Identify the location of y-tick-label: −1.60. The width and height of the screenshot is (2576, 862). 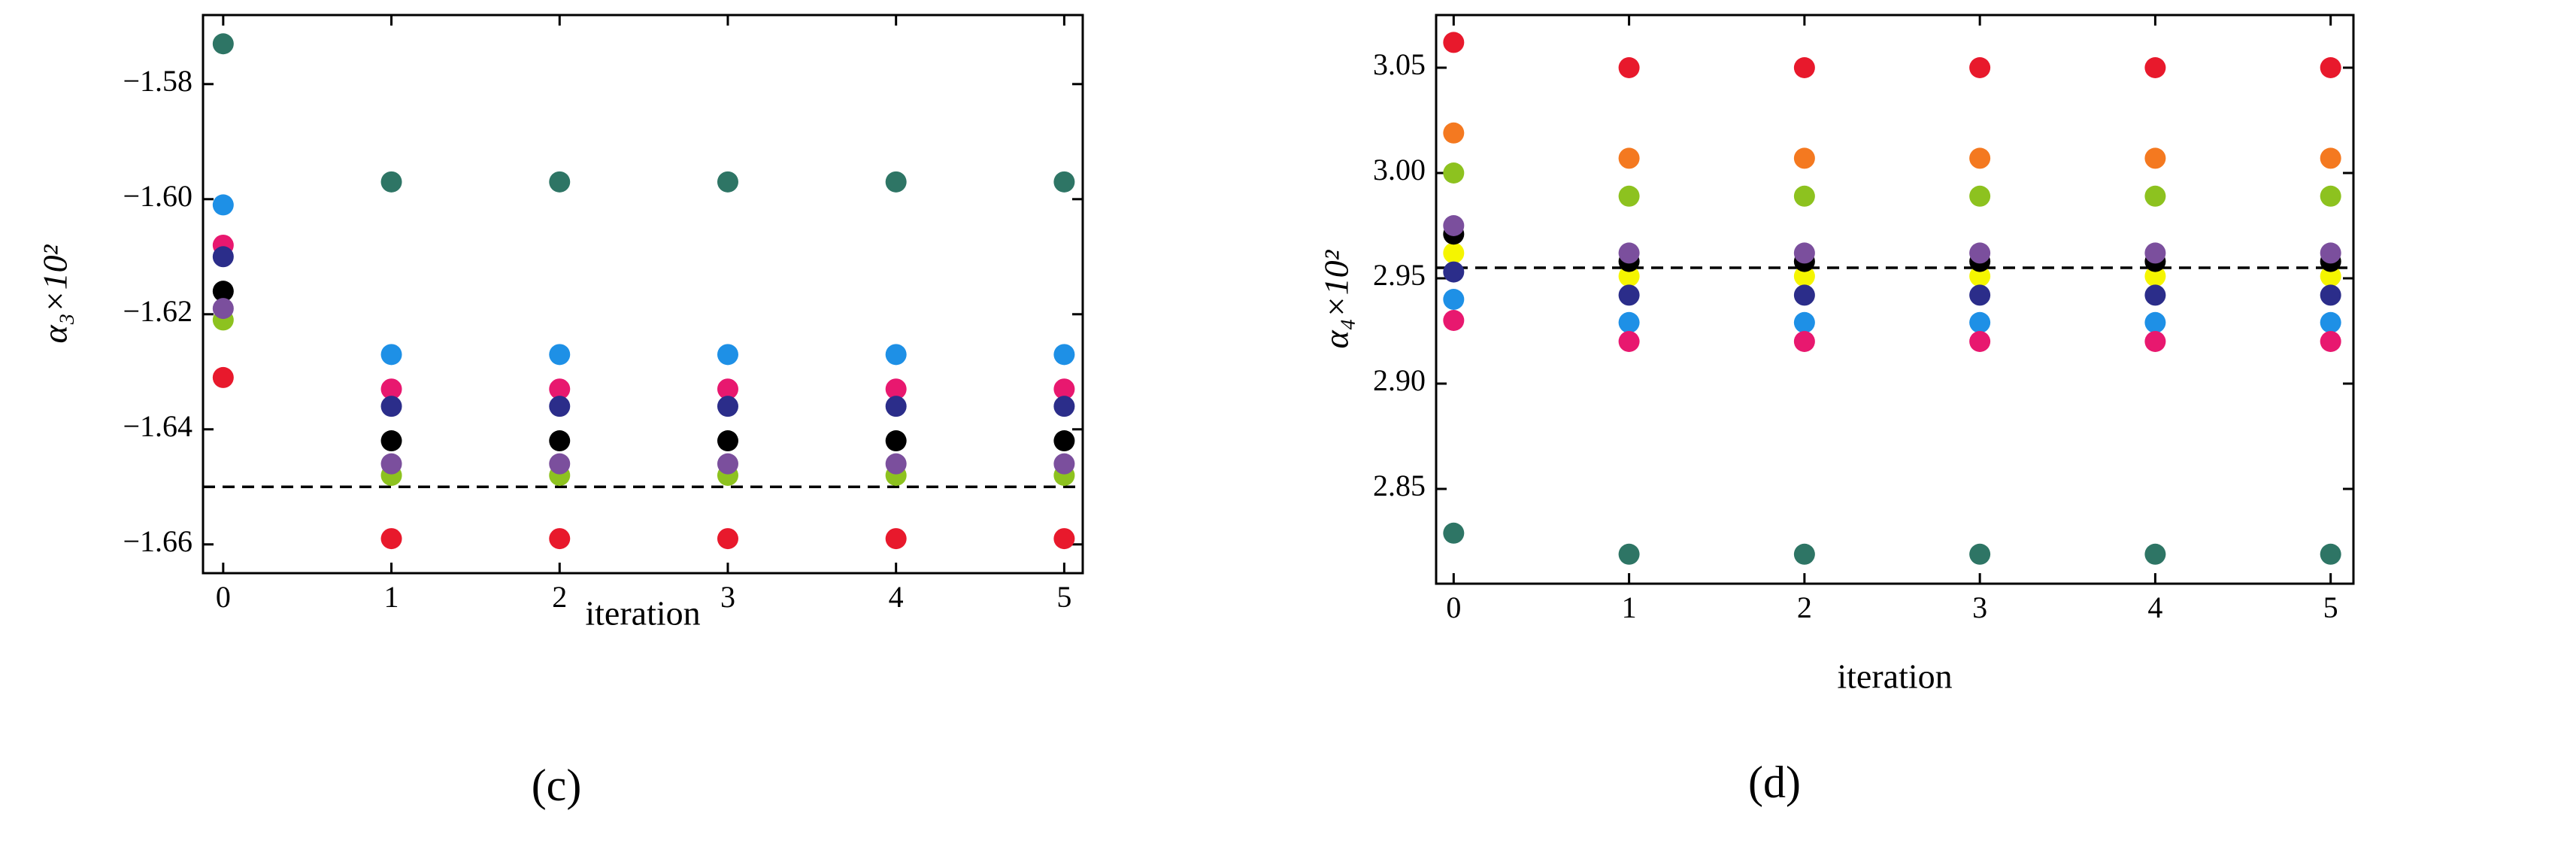
(157, 196).